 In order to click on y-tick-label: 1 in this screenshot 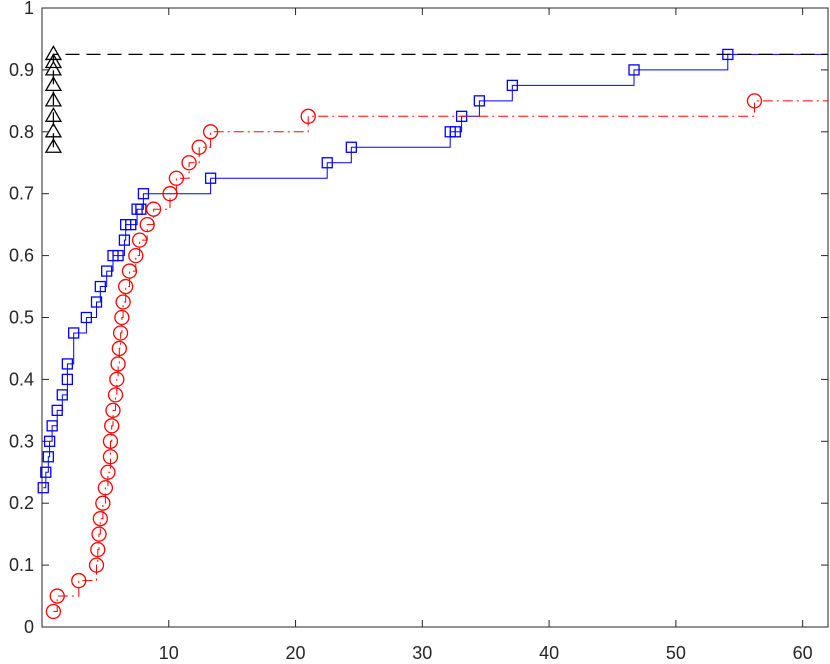, I will do `click(29, 9)`.